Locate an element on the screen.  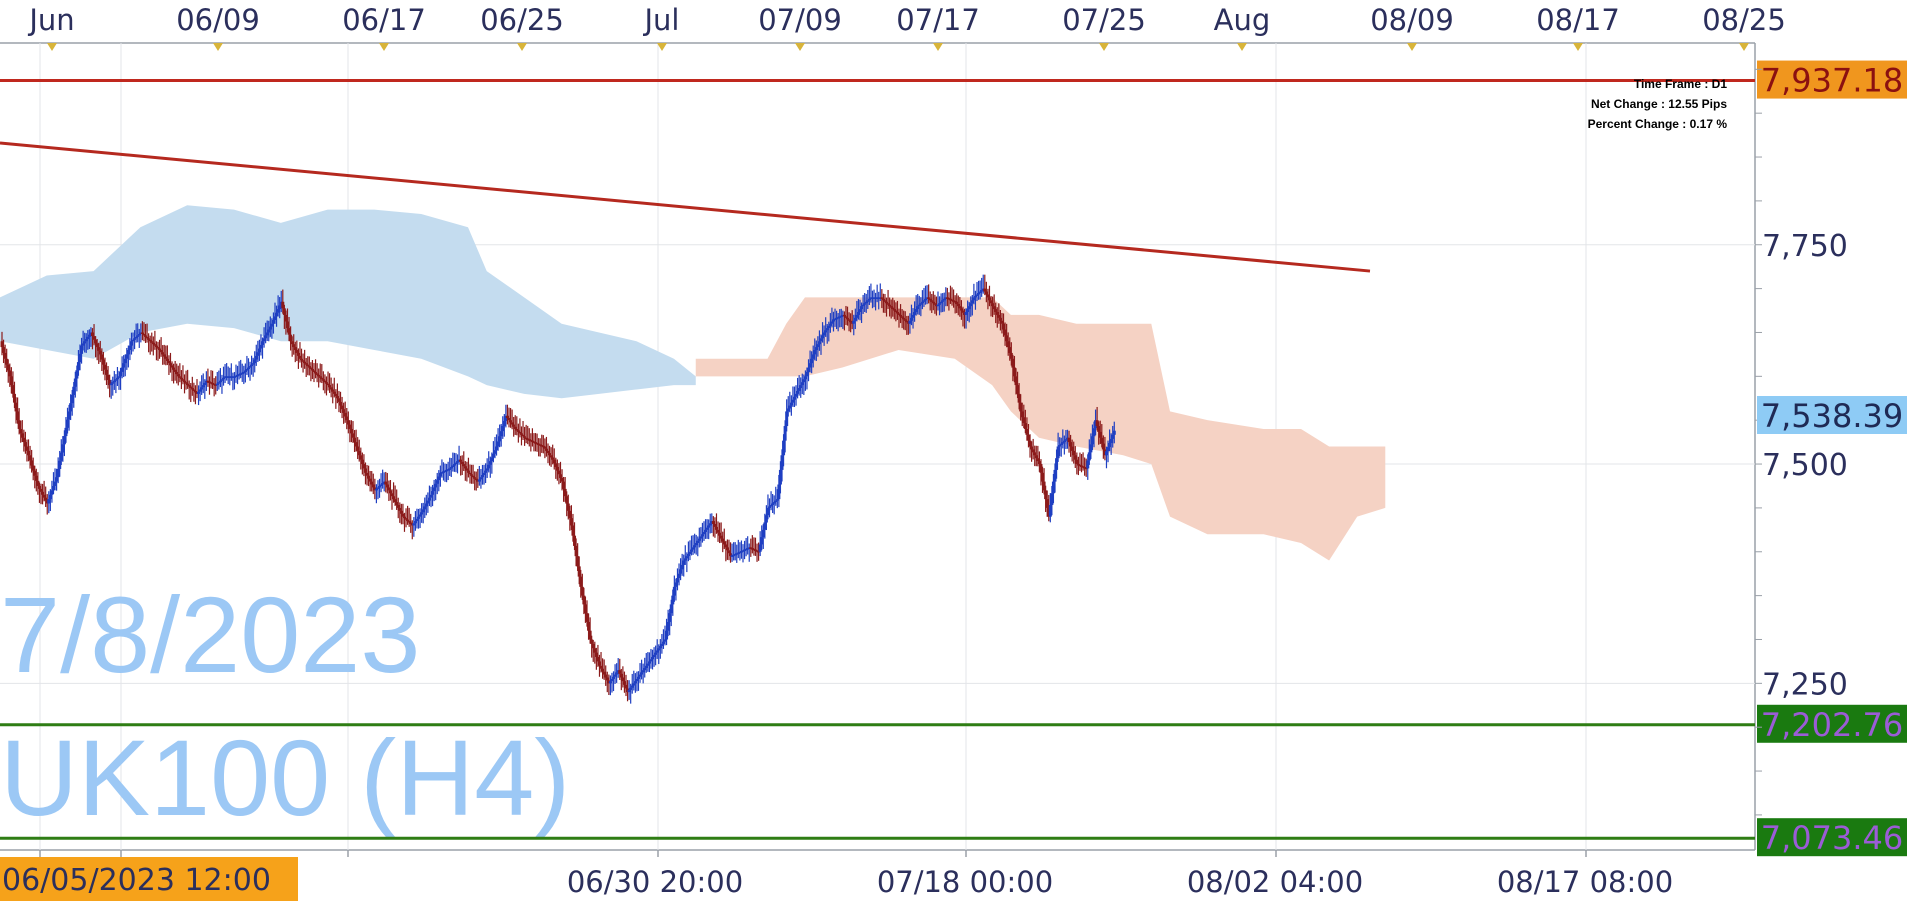
top-axis-label: 06/25 is located at coordinates (522, 20).